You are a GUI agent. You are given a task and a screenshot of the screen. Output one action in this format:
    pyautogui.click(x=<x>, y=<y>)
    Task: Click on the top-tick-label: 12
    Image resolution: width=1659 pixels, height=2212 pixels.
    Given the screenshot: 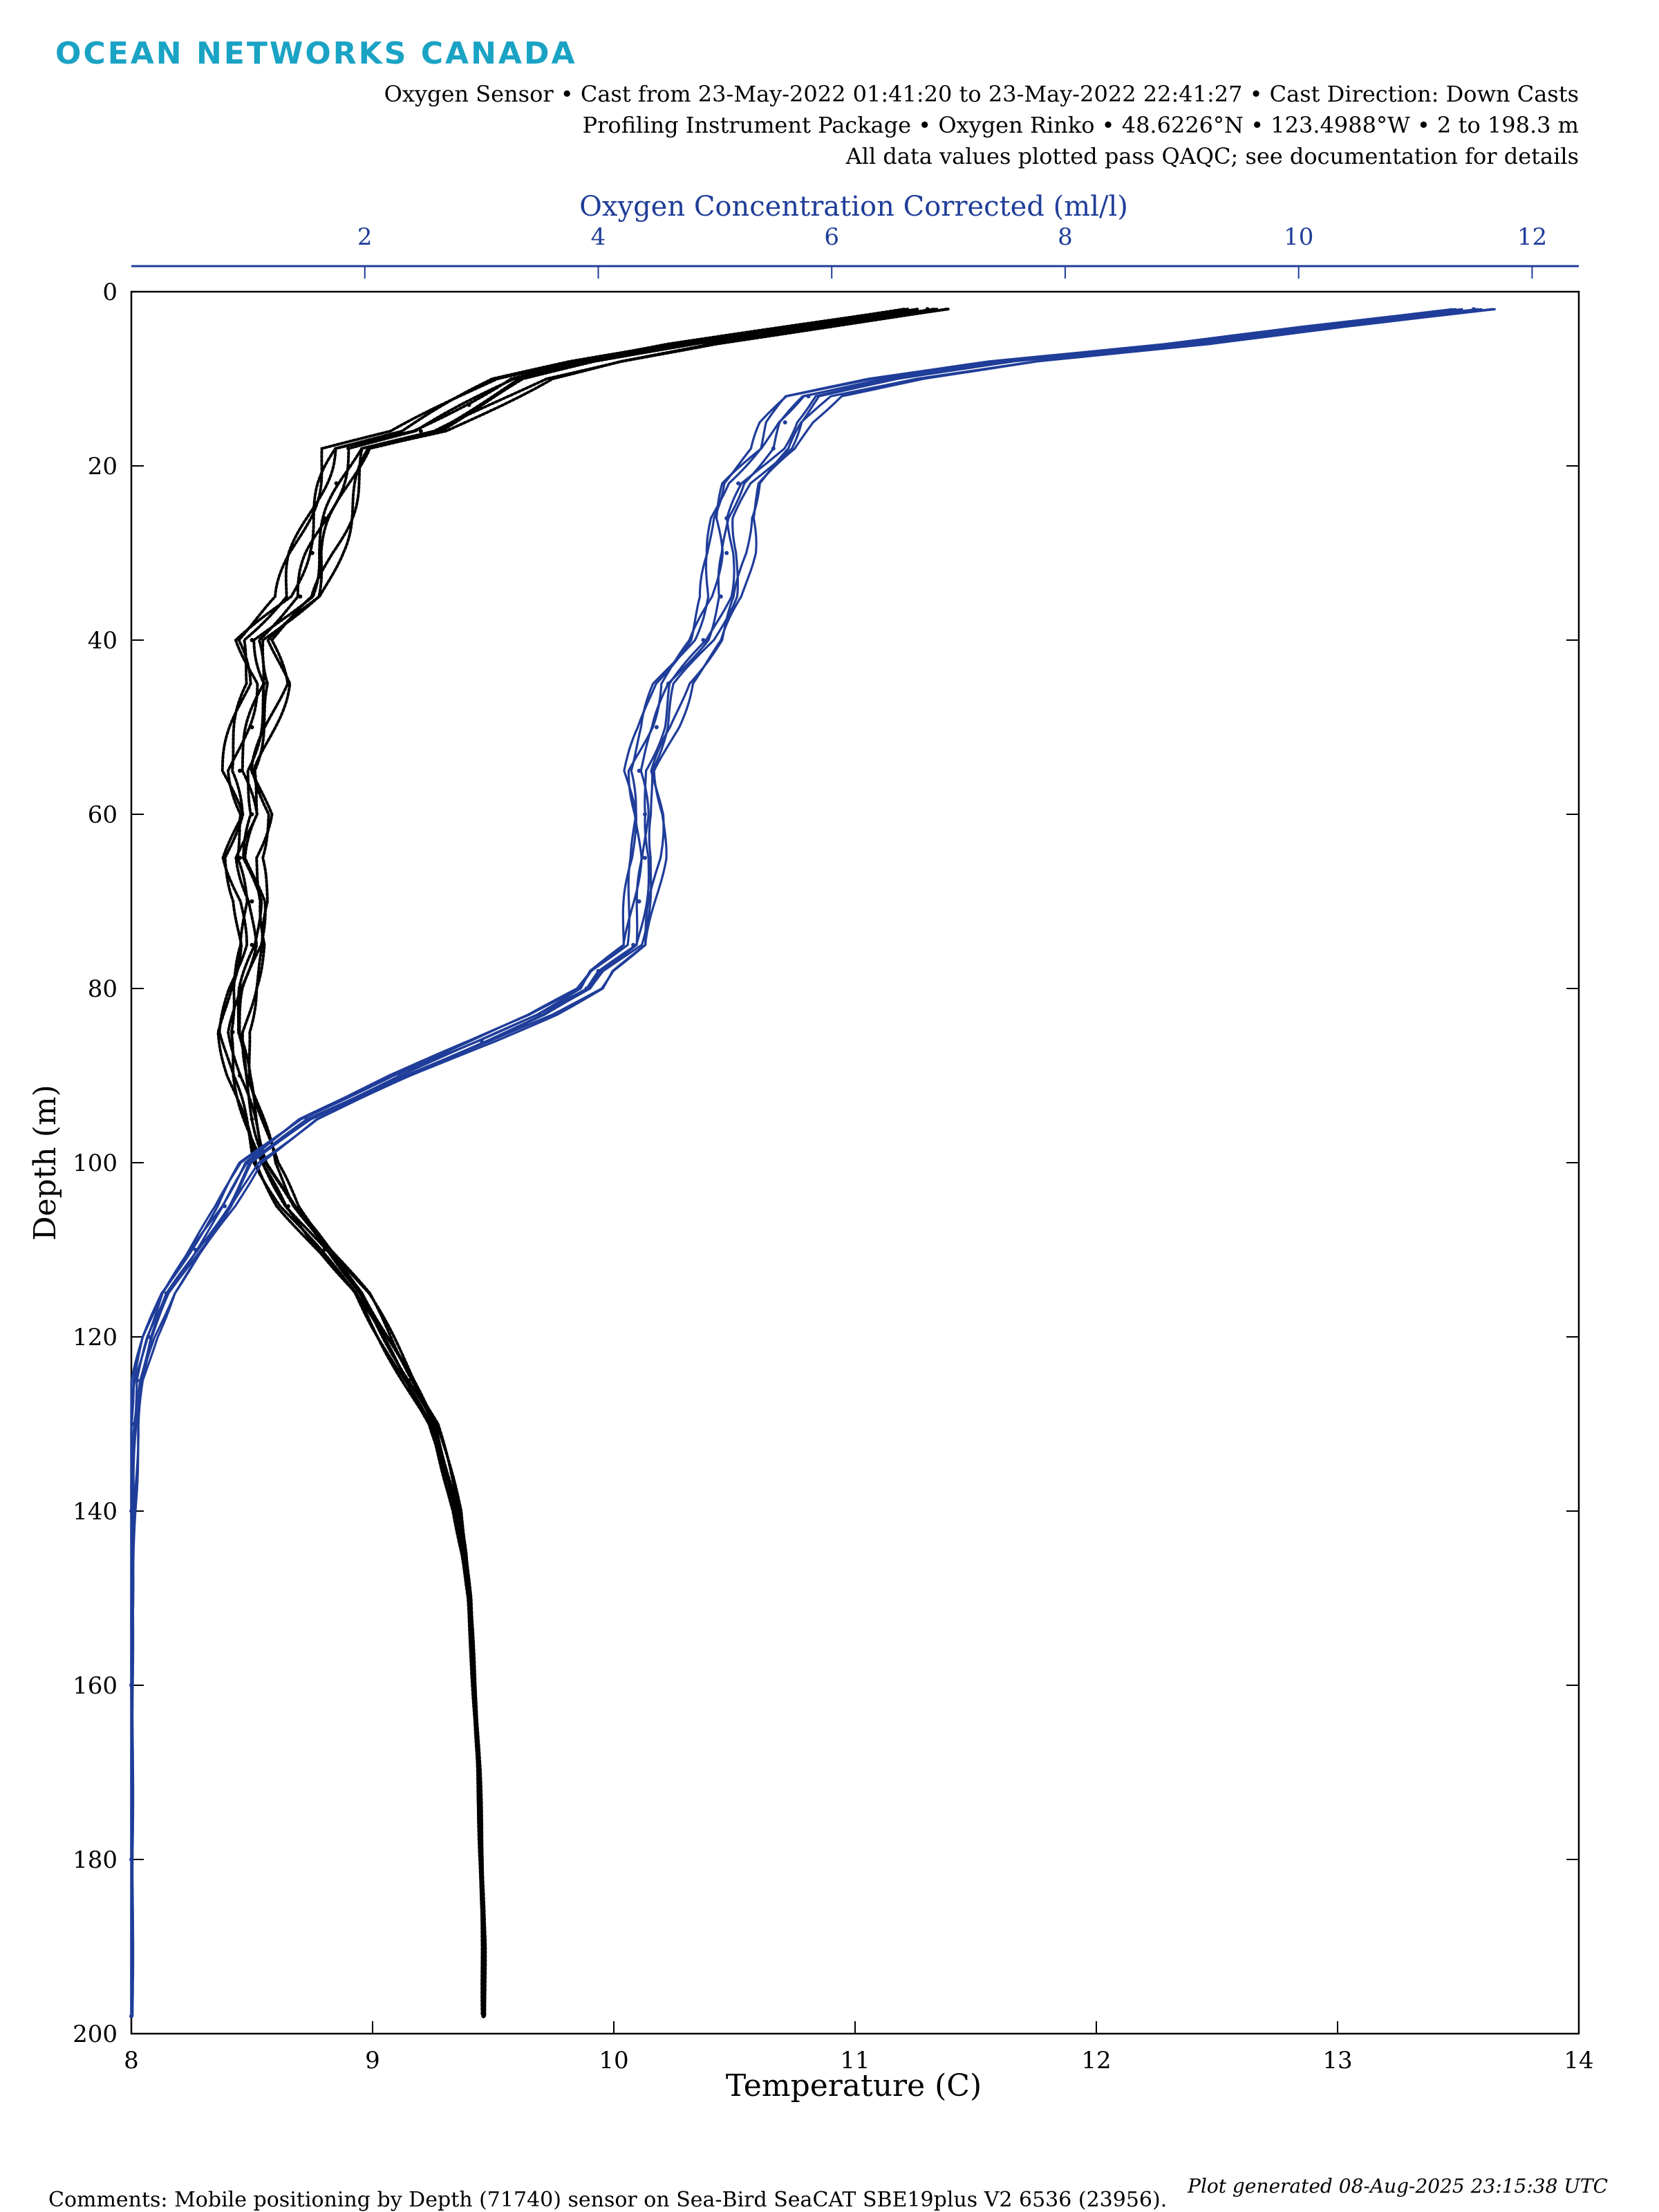 What is the action you would take?
    pyautogui.click(x=1532, y=237)
    